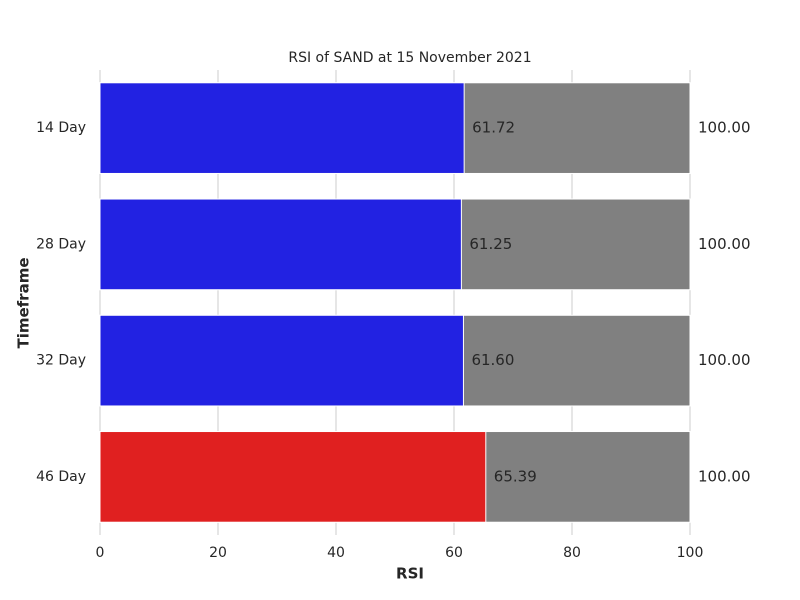 This screenshot has width=800, height=600. What do you see at coordinates (61, 128) in the screenshot?
I see `y-tick-label: 14 Day` at bounding box center [61, 128].